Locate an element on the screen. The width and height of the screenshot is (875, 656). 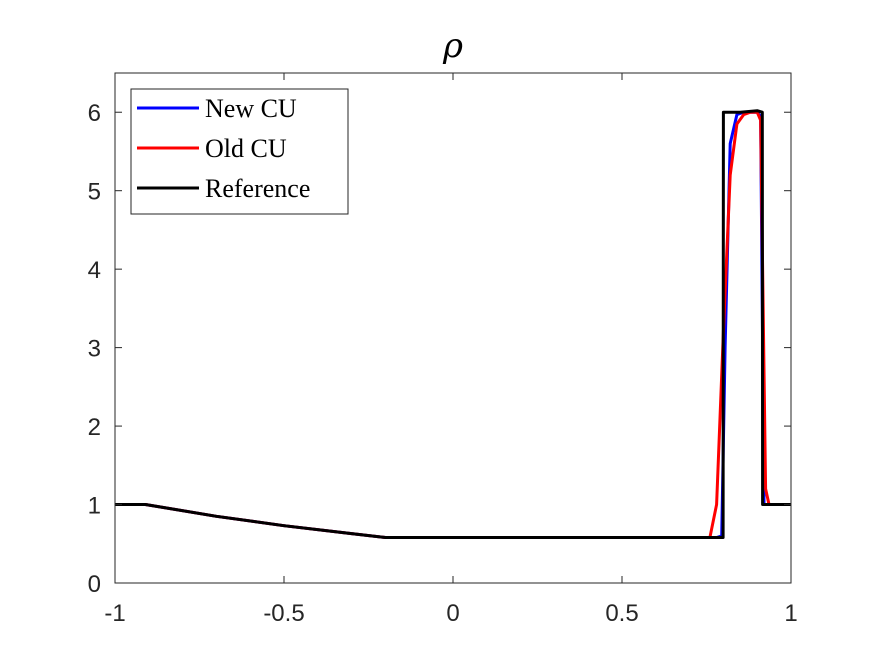
x-tick-label: -0.5 is located at coordinates (283, 613).